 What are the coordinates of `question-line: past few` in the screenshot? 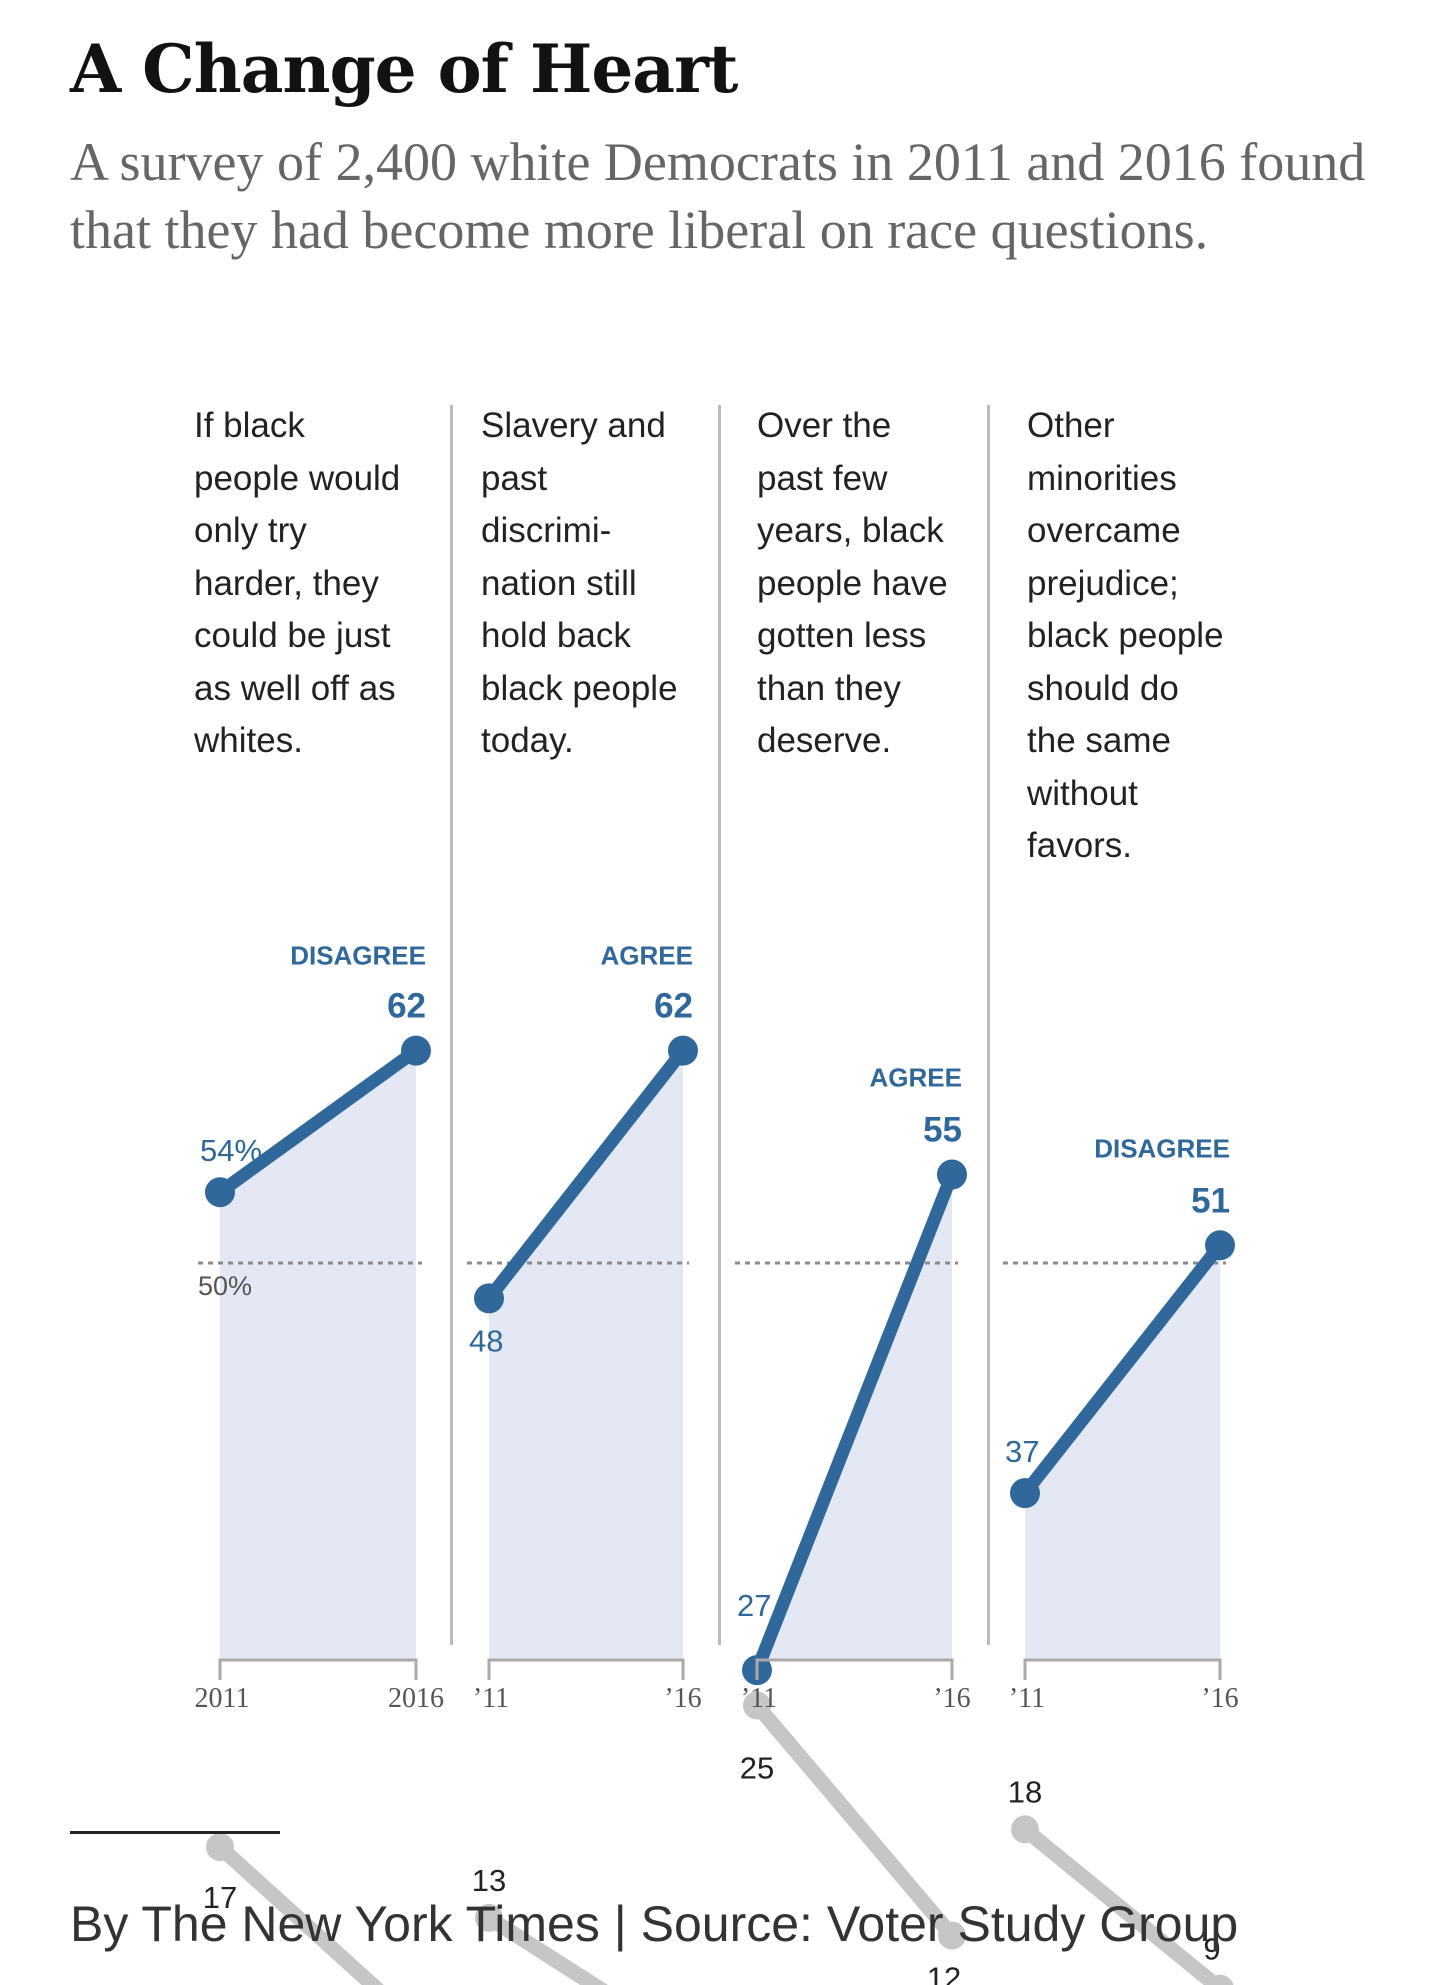 It's located at (822, 478).